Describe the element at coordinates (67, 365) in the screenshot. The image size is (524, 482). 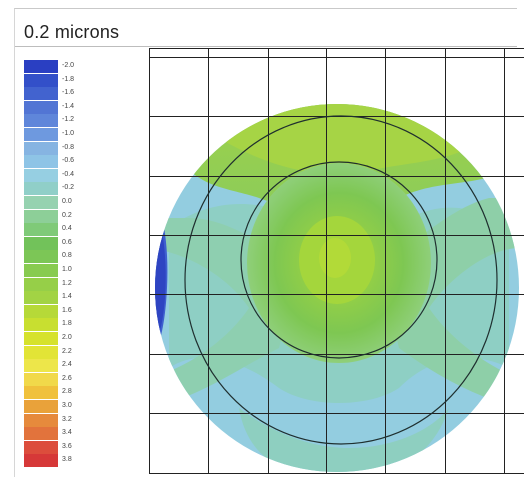
I see `legend-value-label: 2.4` at that location.